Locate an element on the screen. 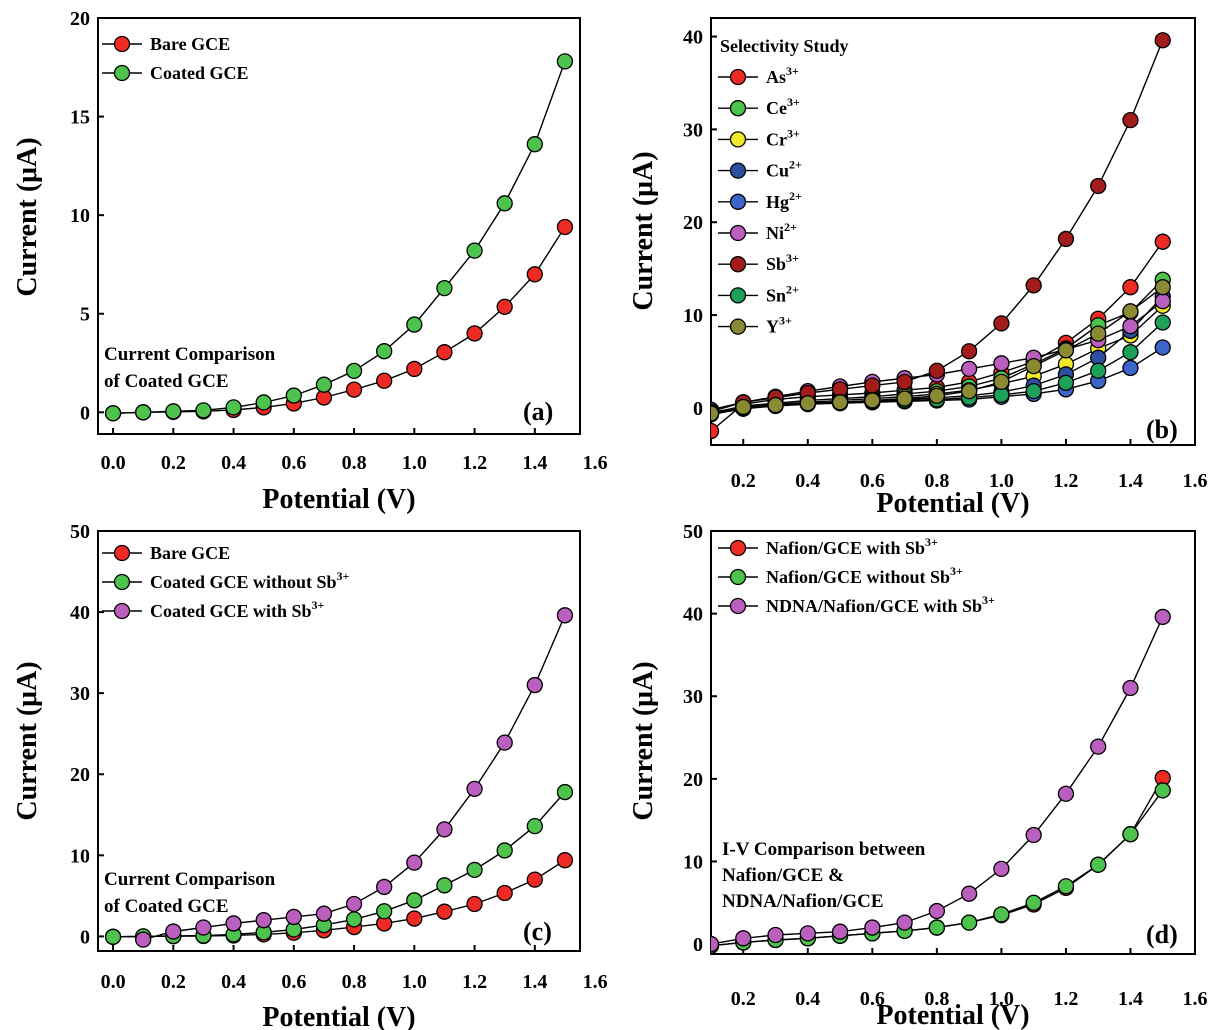 Image resolution: width=1213 pixels, height=1030 pixels. legend-label: Nafion/GCE without Sb3+ is located at coordinates (864, 575).